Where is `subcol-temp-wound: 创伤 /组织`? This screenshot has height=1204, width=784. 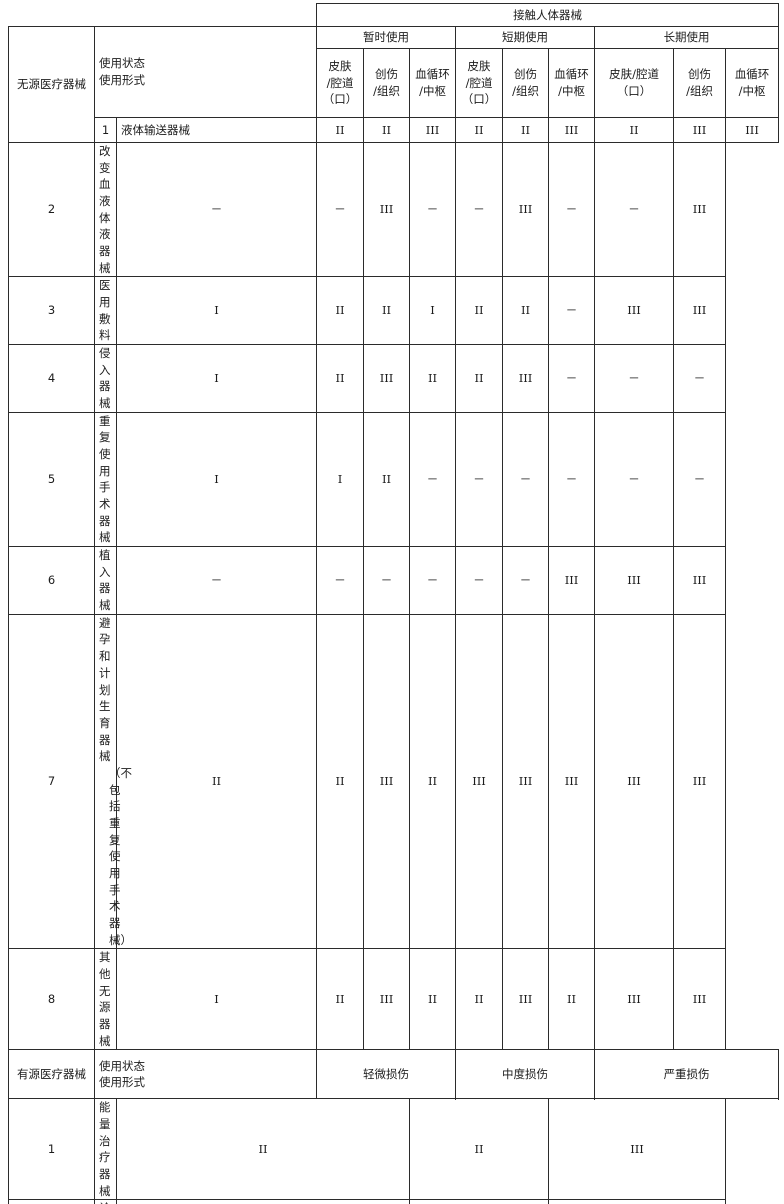 subcol-temp-wound: 创伤 /组织 is located at coordinates (387, 83).